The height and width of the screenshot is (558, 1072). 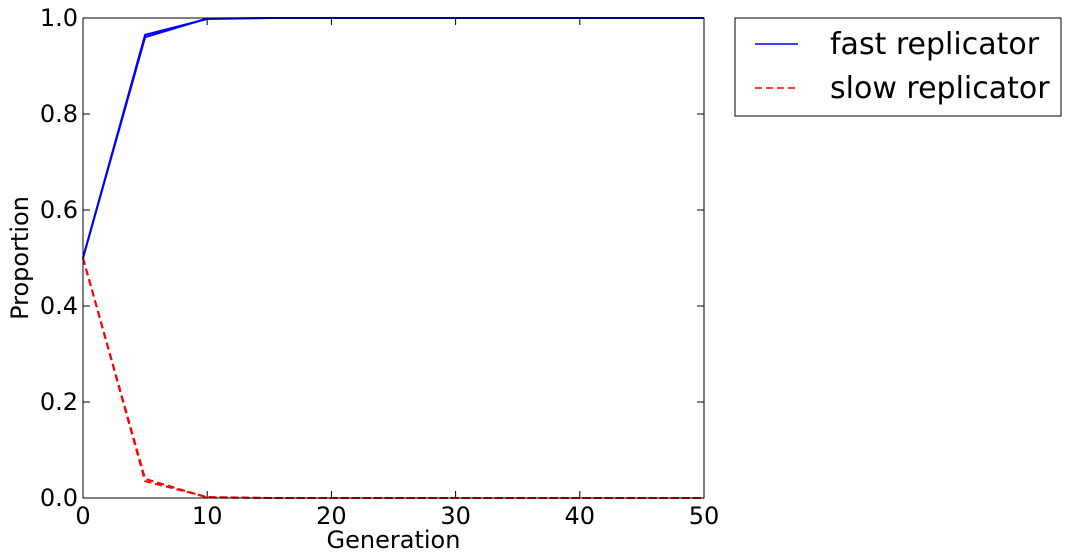 I want to click on y-tick-label: 0.2, so click(x=59, y=402).